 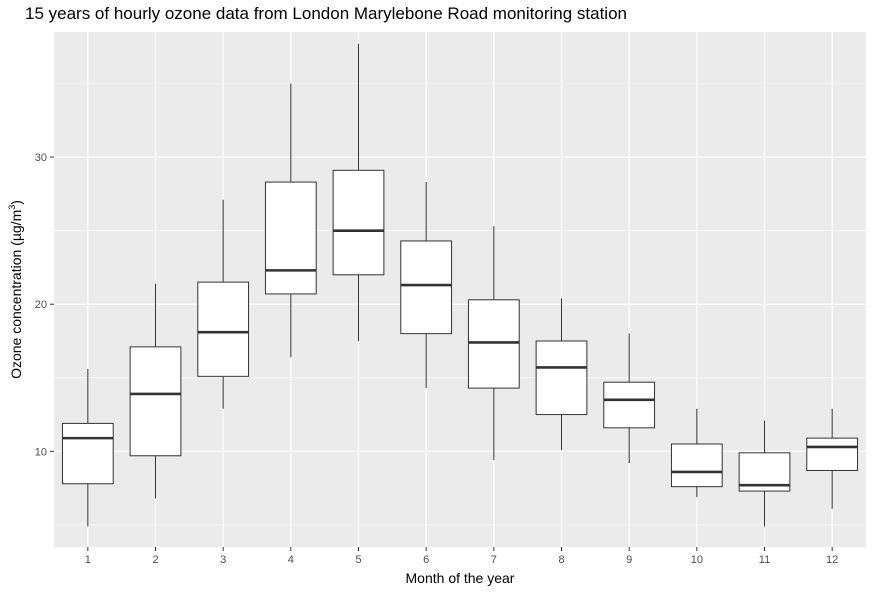 What do you see at coordinates (41, 305) in the screenshot?
I see `y-tick-label: 20` at bounding box center [41, 305].